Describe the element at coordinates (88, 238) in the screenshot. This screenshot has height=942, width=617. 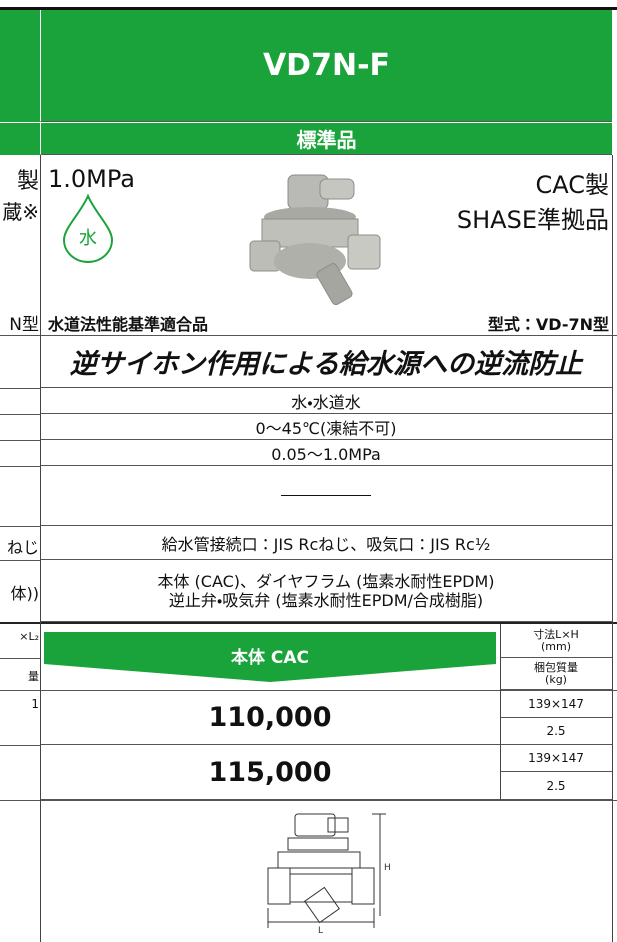
I see `water-icon-label: 水` at that location.